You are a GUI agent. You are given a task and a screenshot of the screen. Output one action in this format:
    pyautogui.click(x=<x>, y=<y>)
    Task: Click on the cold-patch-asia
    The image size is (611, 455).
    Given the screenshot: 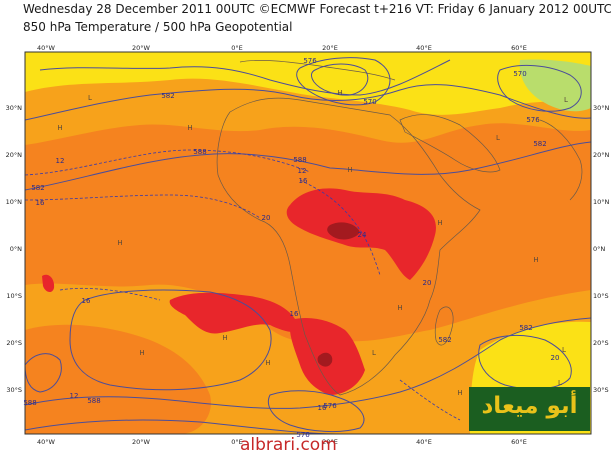 What is the action you would take?
    pyautogui.click(x=555, y=85)
    